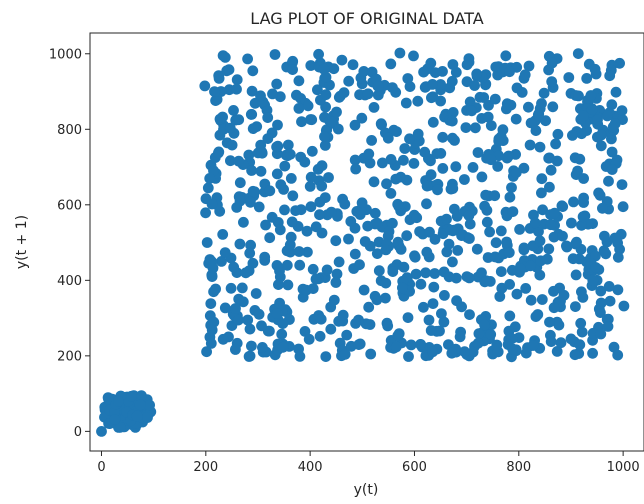  I want to click on chart-title: LAG PLOT OF ORIGINAL DATA, so click(366, 18).